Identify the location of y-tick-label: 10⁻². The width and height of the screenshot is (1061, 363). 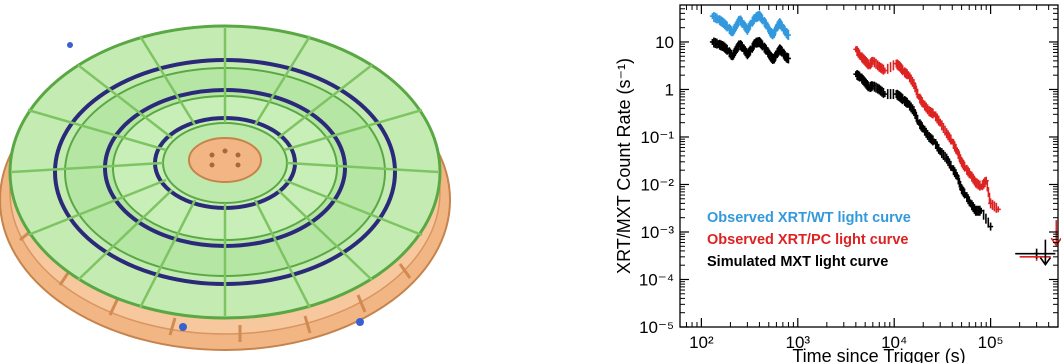
(657, 184).